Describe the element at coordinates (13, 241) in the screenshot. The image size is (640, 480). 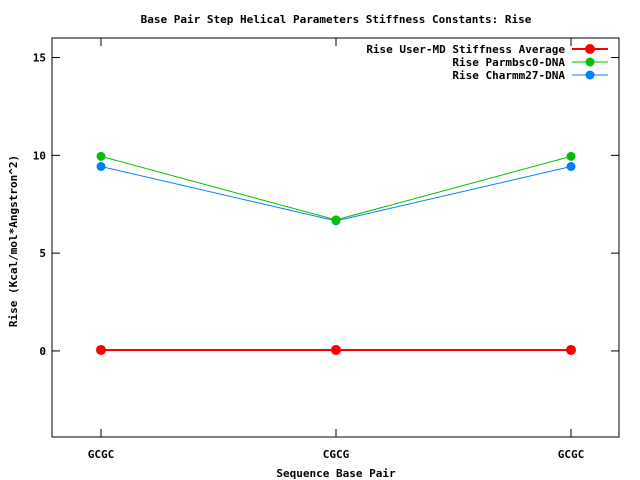
I see `y-axis-label: Rise (Kcal/mol*Angstron^2)` at that location.